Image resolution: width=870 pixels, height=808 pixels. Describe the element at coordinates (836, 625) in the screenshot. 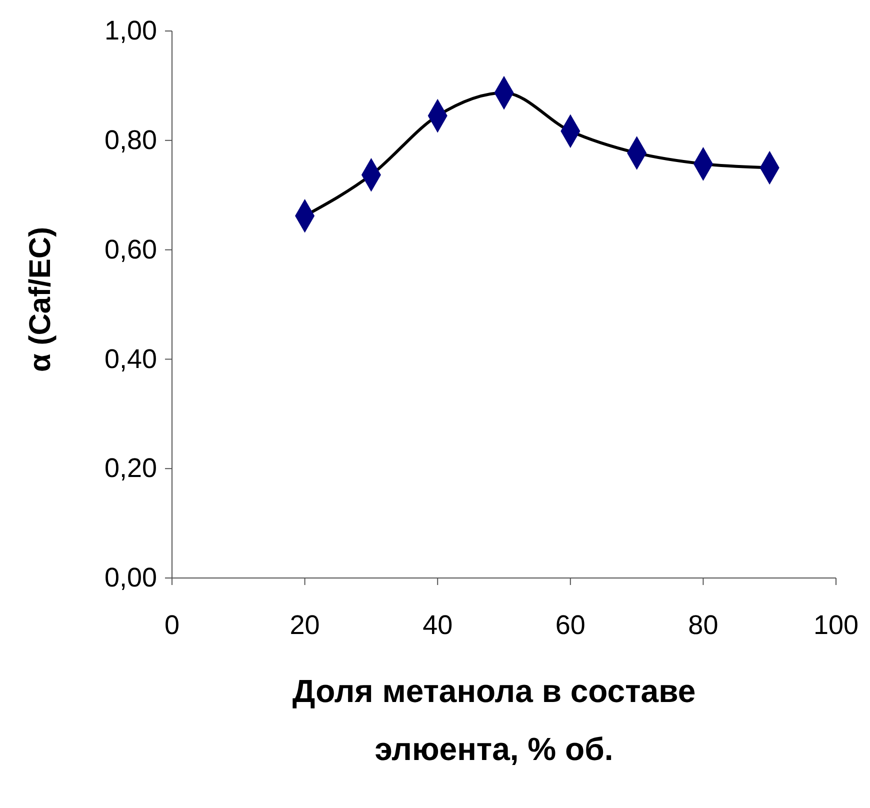

I see `x-tick-label: 100` at that location.